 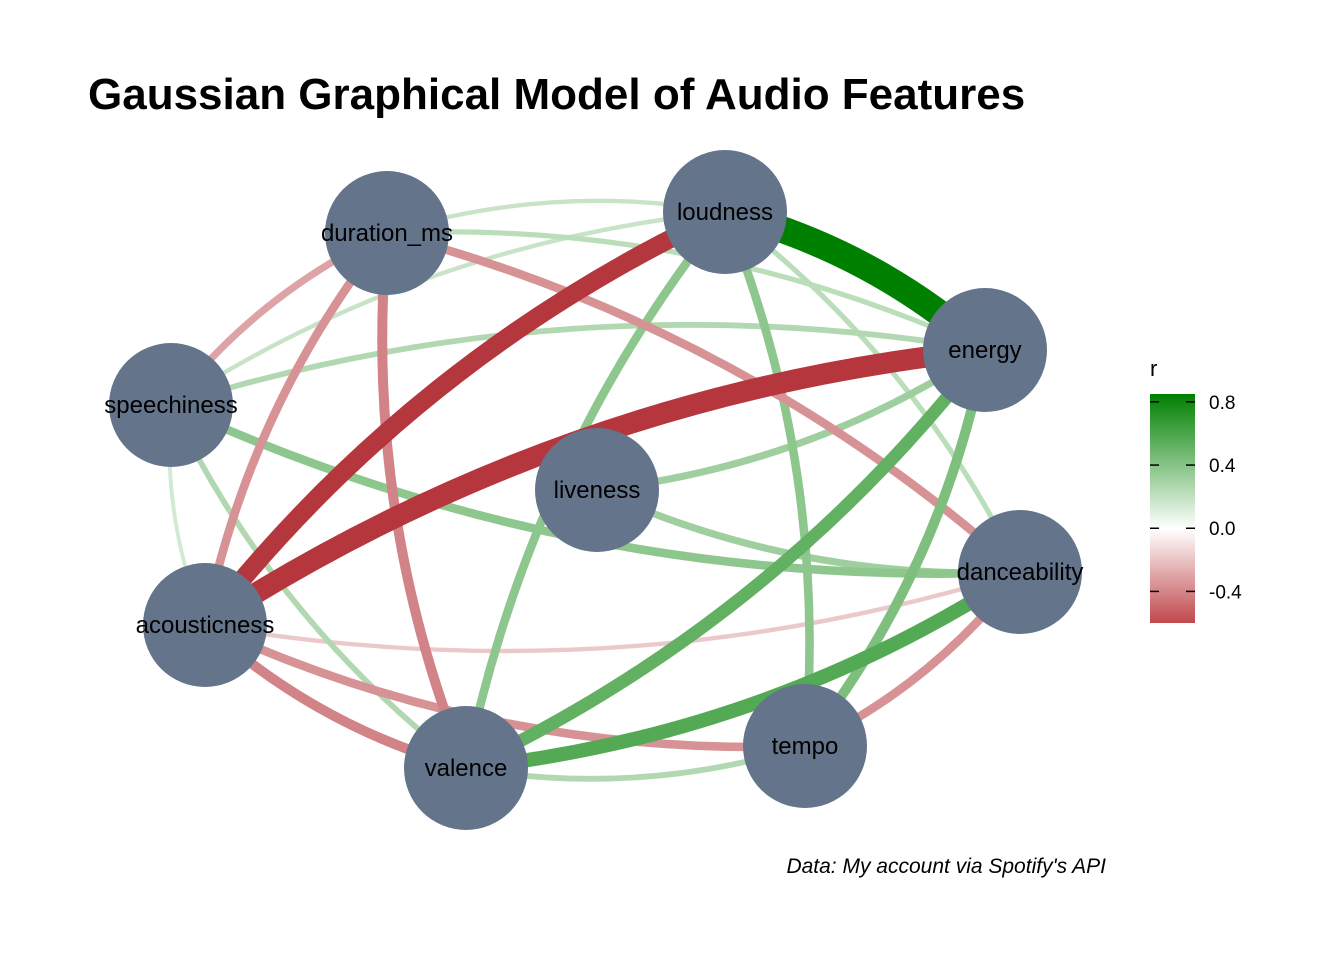 I want to click on edge-loudness-danceability, so click(x=873, y=391).